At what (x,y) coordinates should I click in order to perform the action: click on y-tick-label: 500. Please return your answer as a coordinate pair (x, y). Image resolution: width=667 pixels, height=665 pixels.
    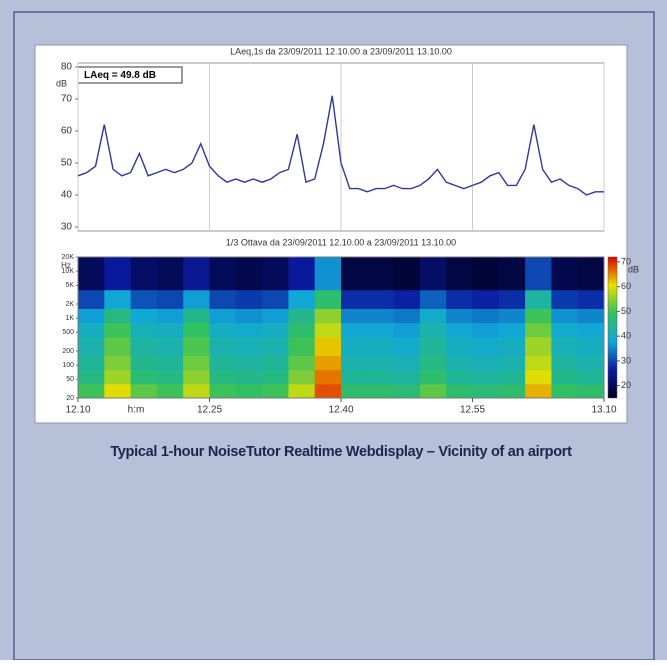
    Looking at the image, I should click on (68, 332).